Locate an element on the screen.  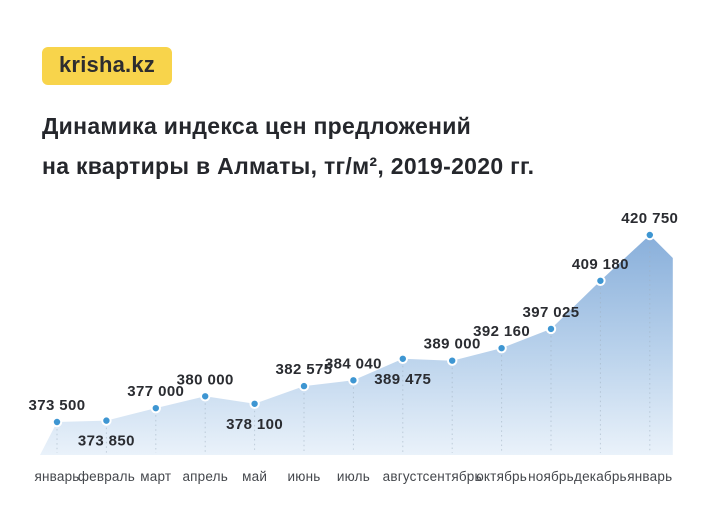
brand-logo: krisha.kz is located at coordinates (107, 66).